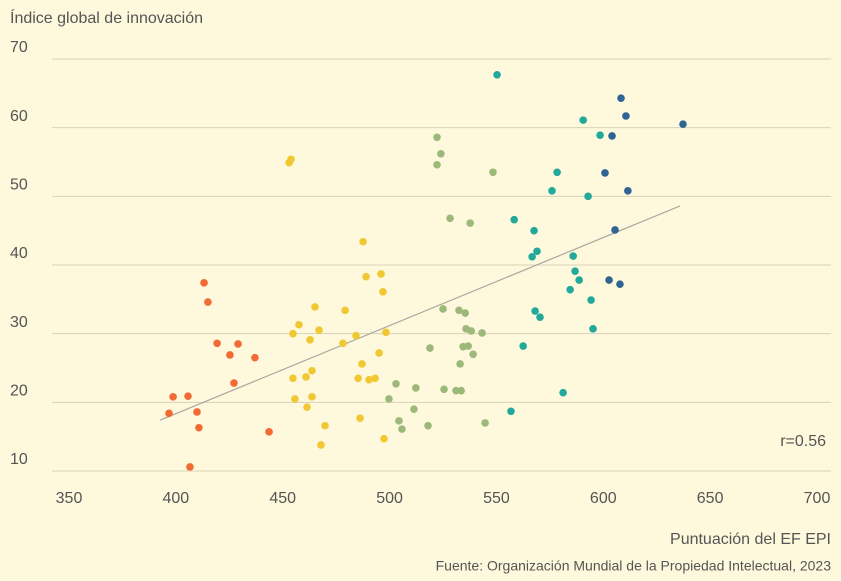  What do you see at coordinates (603, 498) in the screenshot?
I see `x-tick-label: 600` at bounding box center [603, 498].